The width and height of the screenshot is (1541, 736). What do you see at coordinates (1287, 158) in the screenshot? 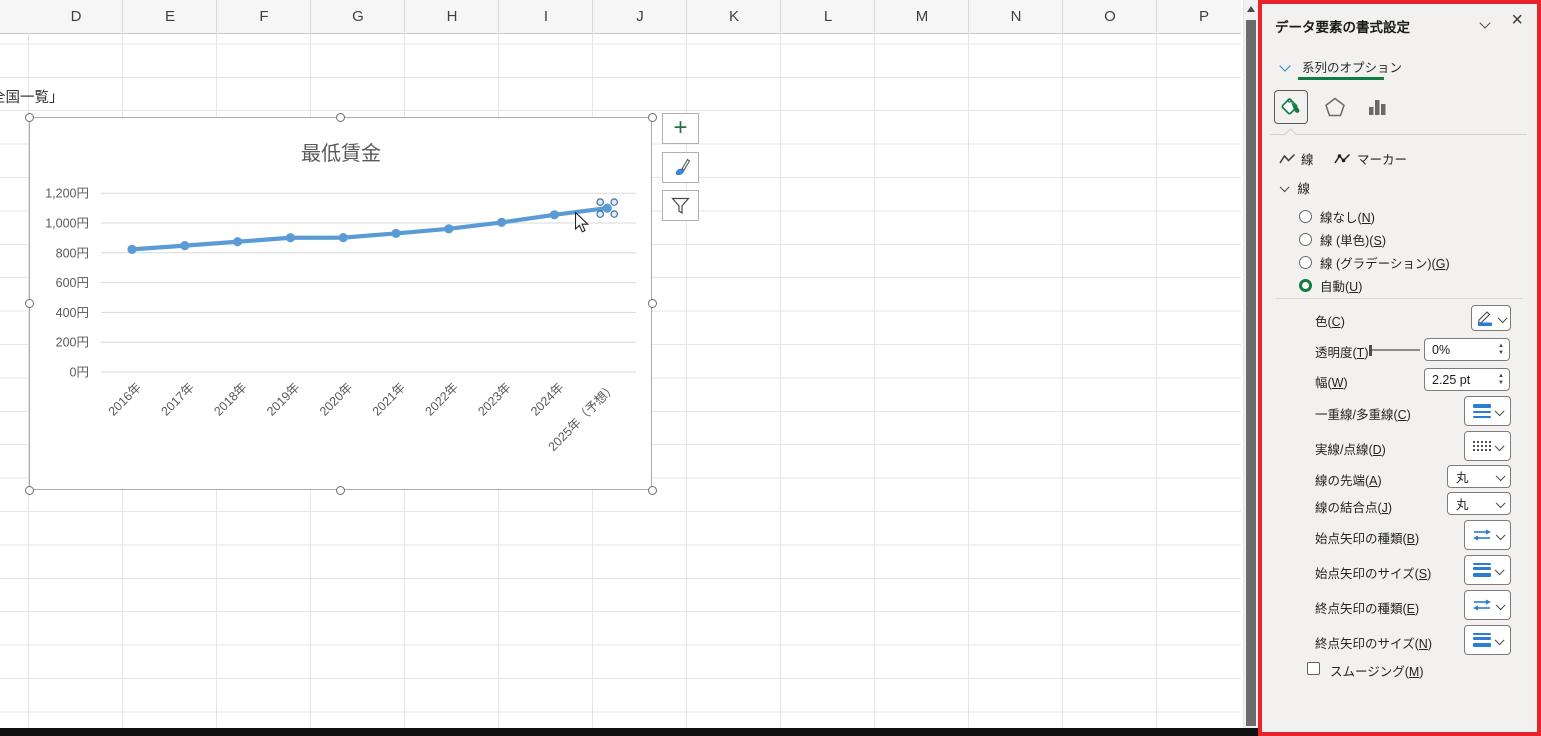
I see `line-zigzag-icon` at bounding box center [1287, 158].